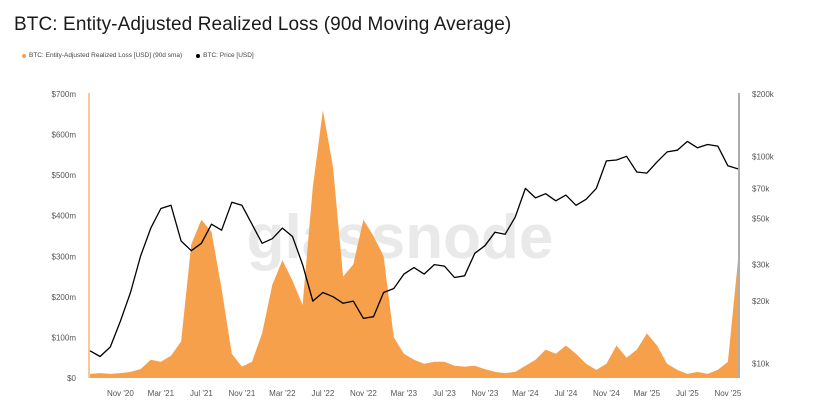 The width and height of the screenshot is (826, 408). Describe the element at coordinates (282, 393) in the screenshot. I see `x-tick-label: Mar '22` at that location.